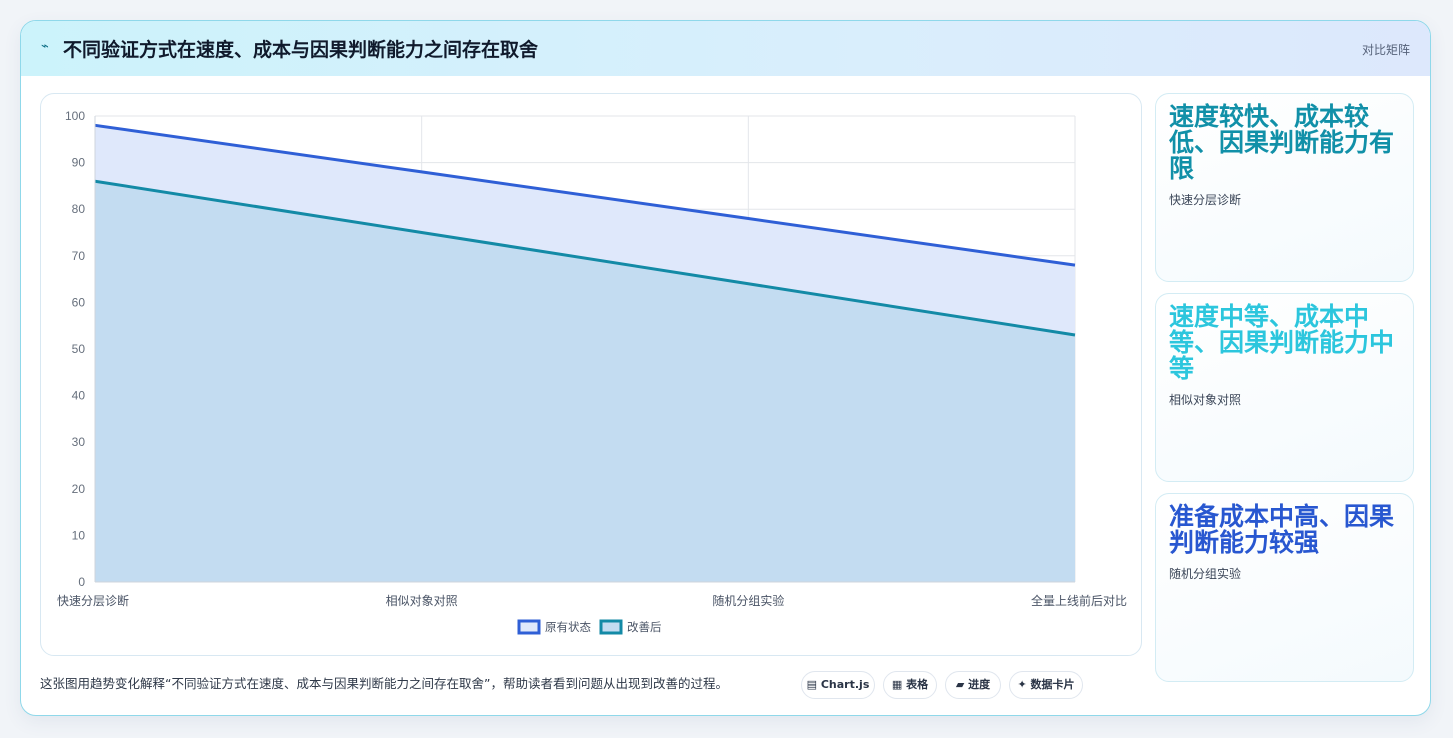 This screenshot has height=738, width=1453. What do you see at coordinates (45, 46) in the screenshot?
I see `pulse-icon: ⌁` at bounding box center [45, 46].